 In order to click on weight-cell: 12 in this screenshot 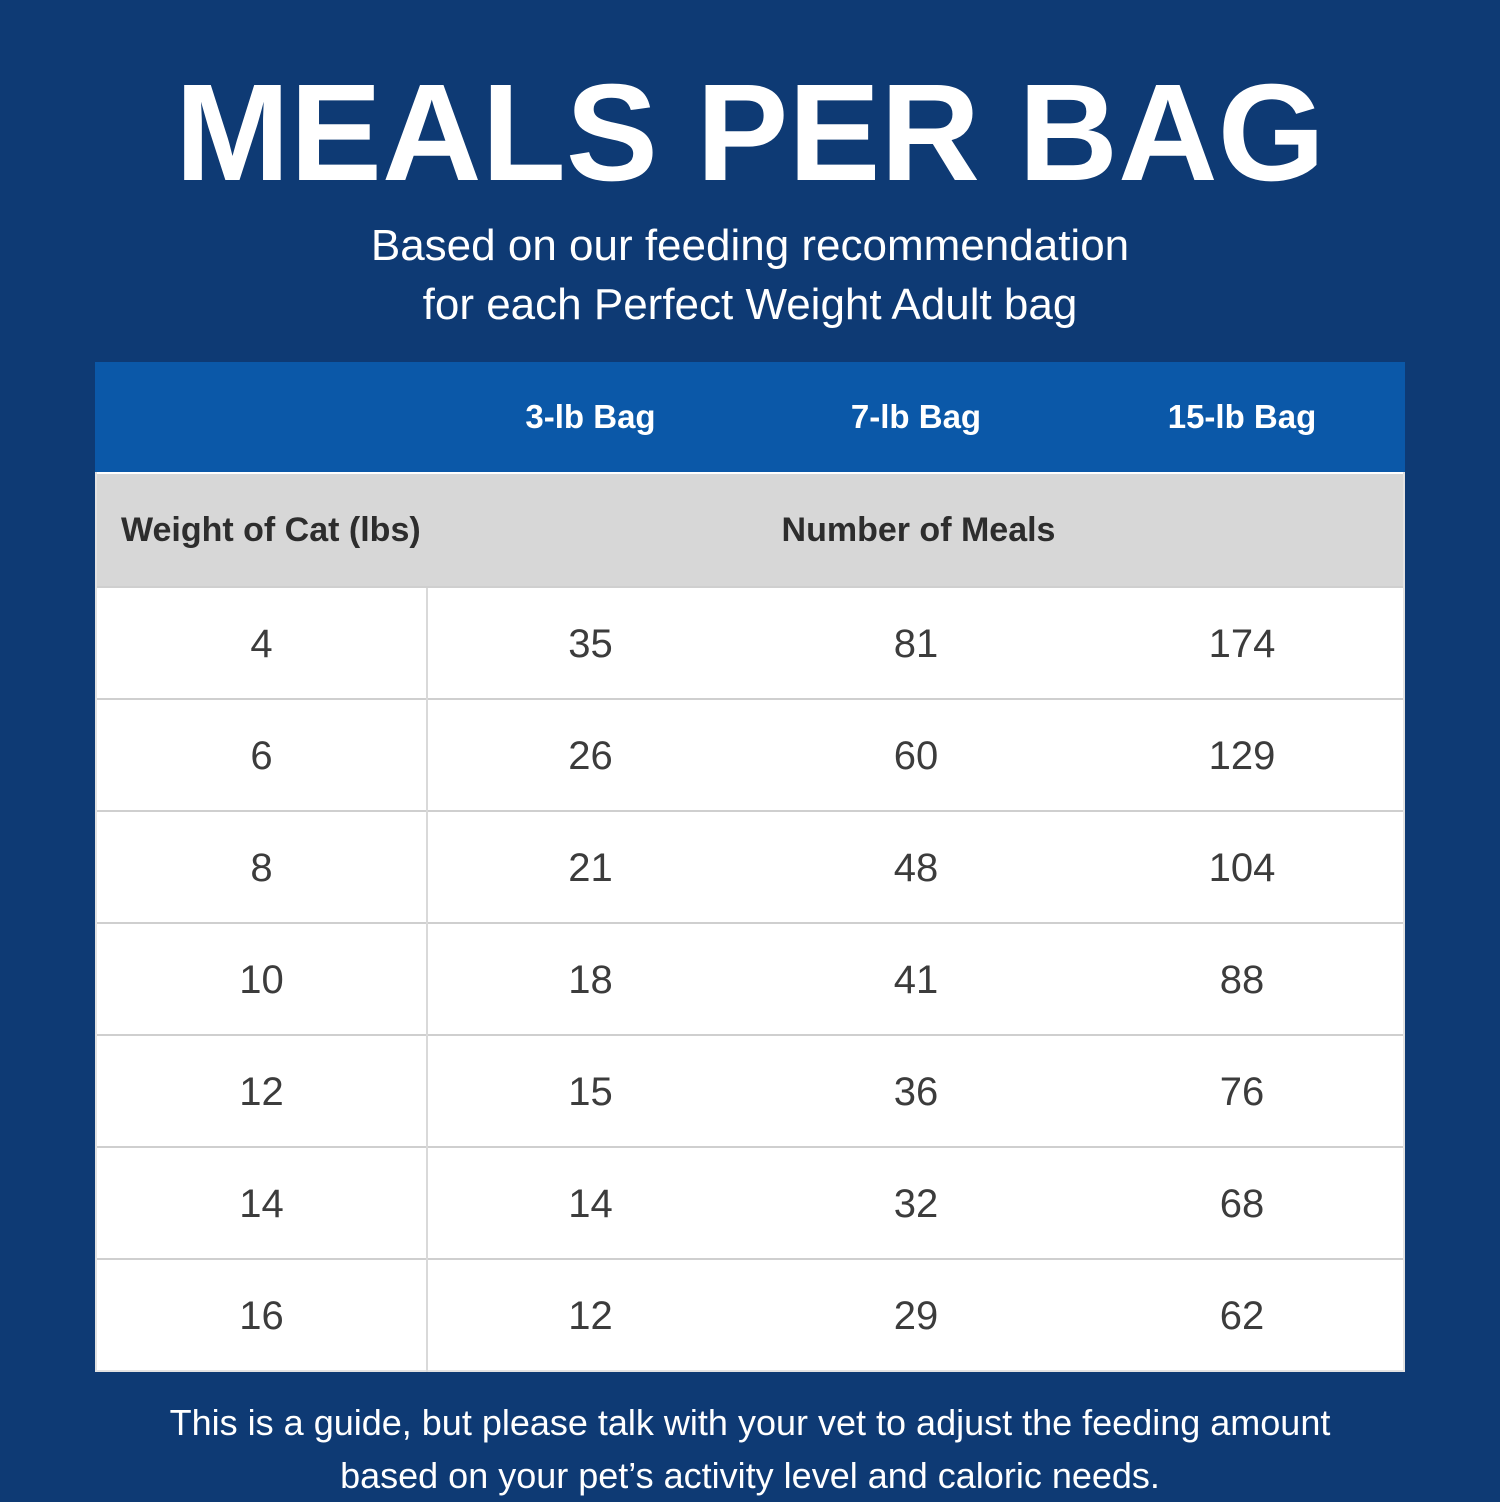, I will do `click(262, 1092)`.